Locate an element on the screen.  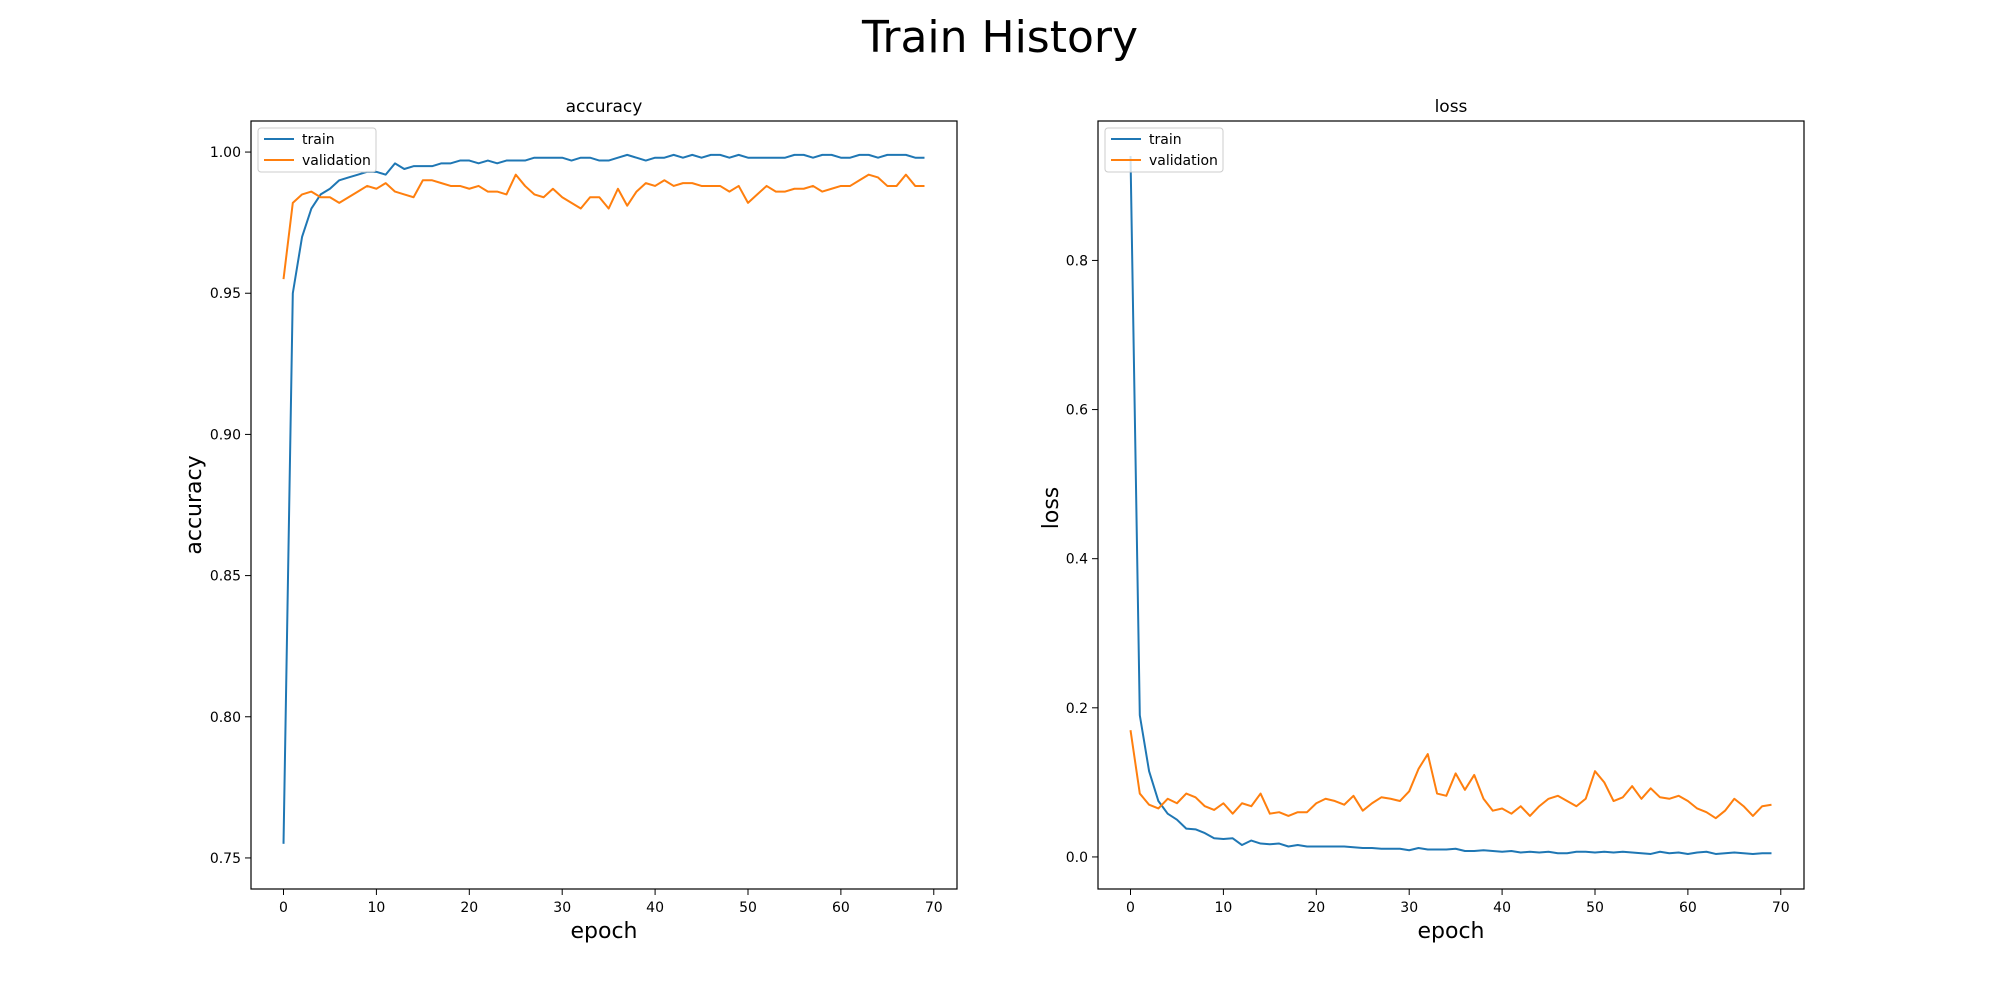
accuracy-y-tick-label: 1.00 is located at coordinates (225, 153).